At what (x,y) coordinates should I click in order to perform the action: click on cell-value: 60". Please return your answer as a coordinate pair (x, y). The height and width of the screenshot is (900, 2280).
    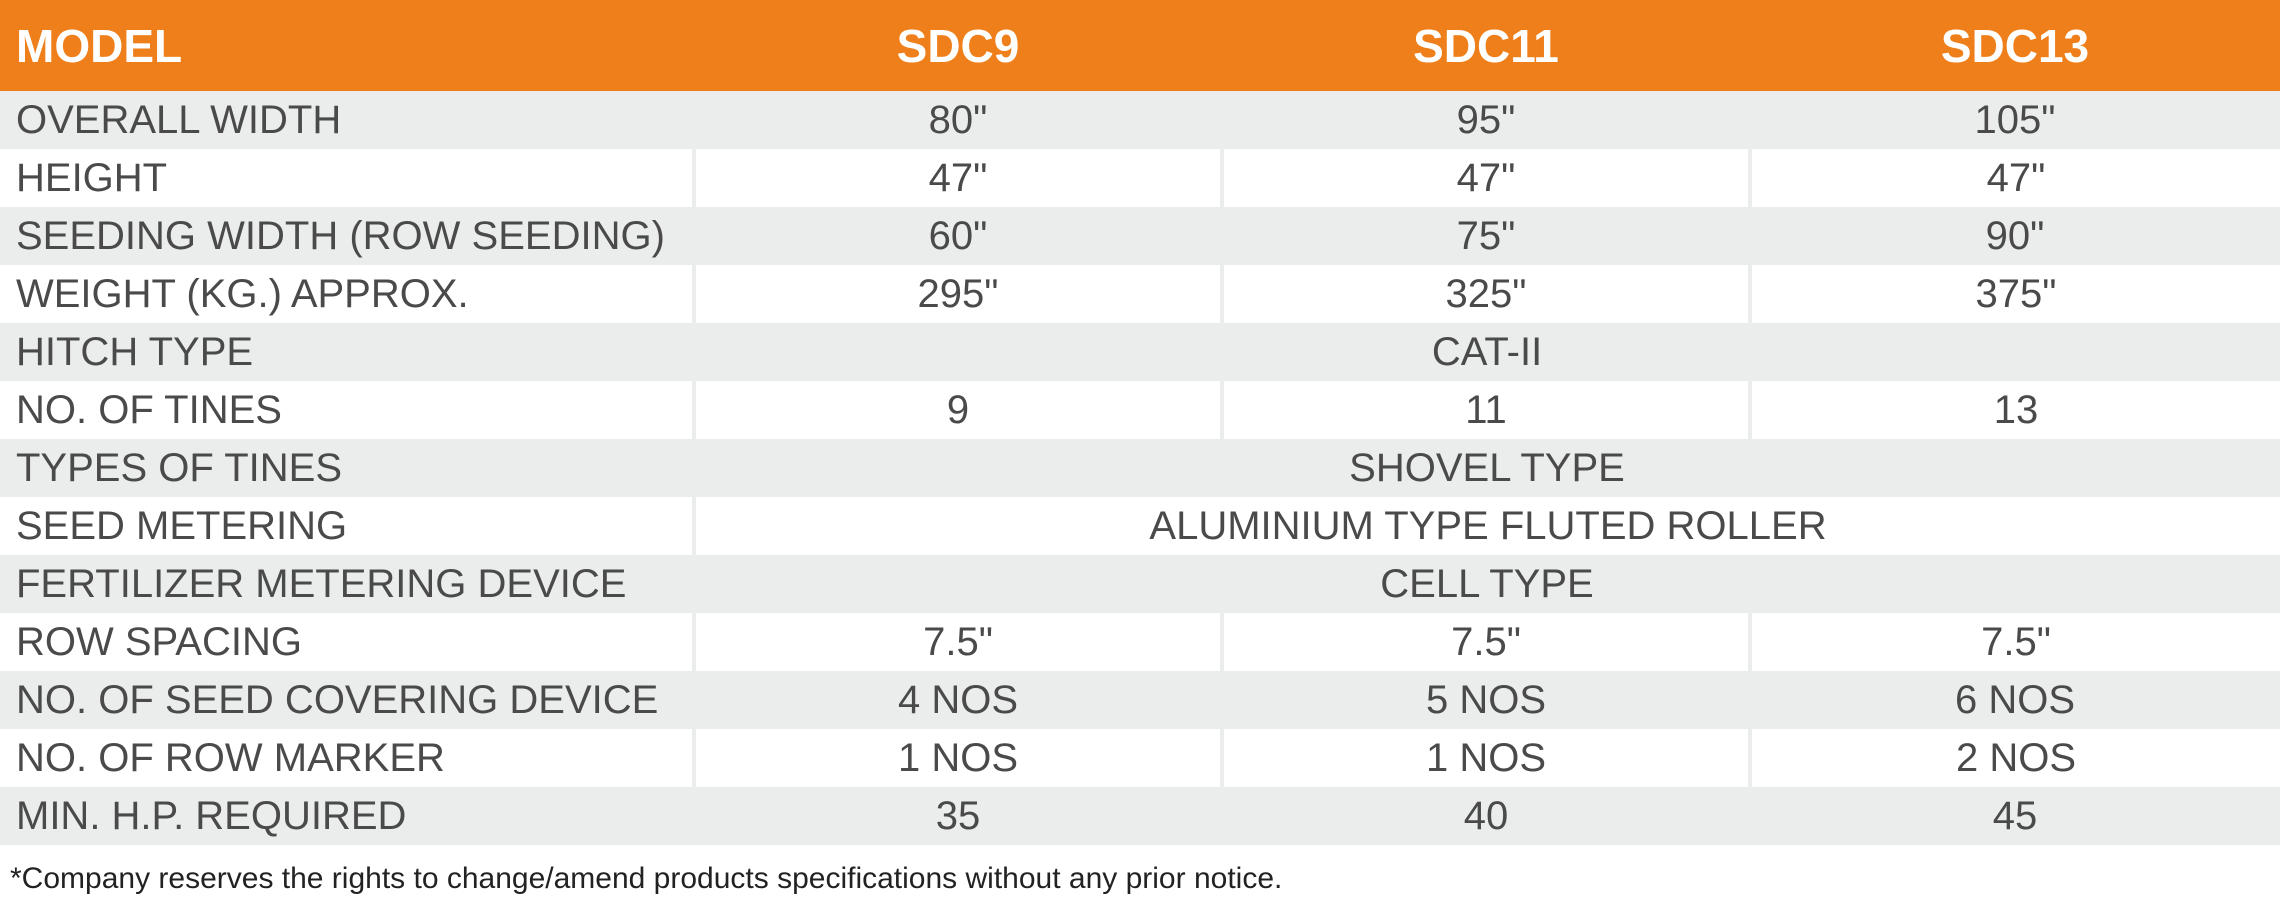
    Looking at the image, I should click on (958, 235).